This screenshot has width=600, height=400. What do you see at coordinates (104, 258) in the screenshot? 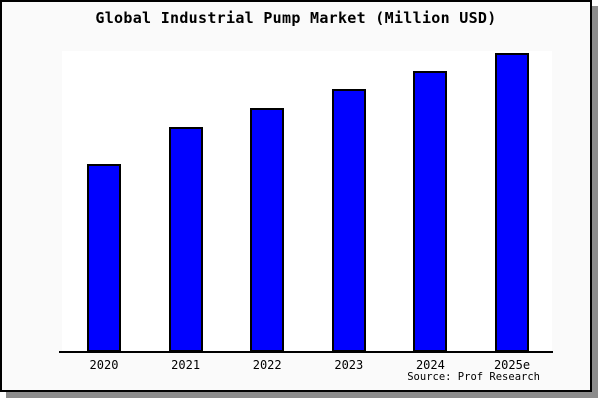
I see `bar-2020` at bounding box center [104, 258].